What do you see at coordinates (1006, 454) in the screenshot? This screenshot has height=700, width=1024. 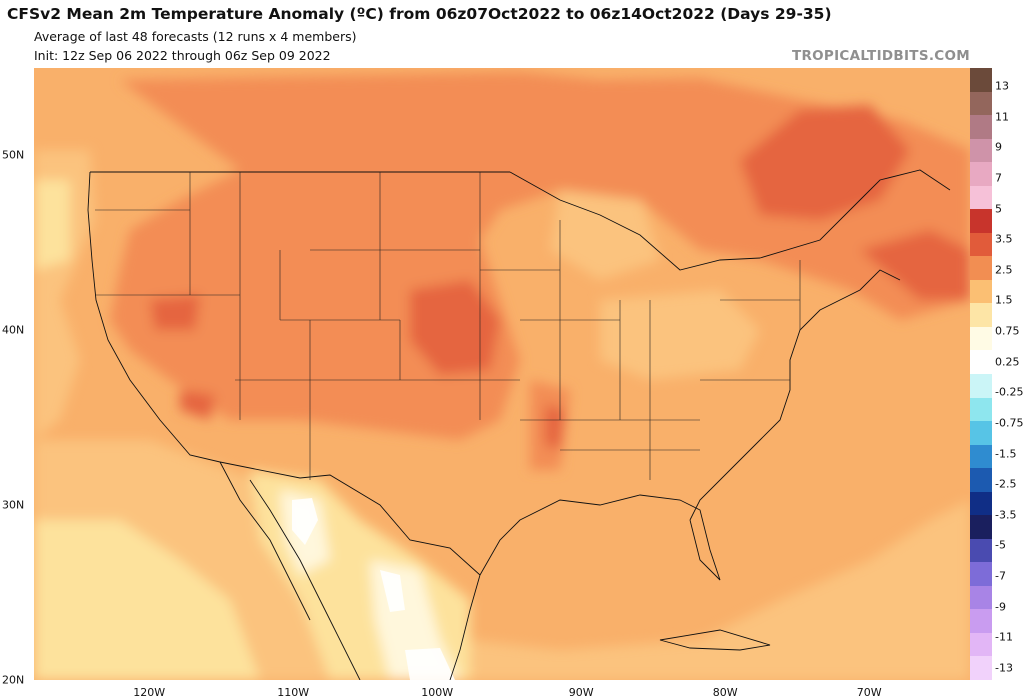 I see `colorbar-label: -1.5` at bounding box center [1006, 454].